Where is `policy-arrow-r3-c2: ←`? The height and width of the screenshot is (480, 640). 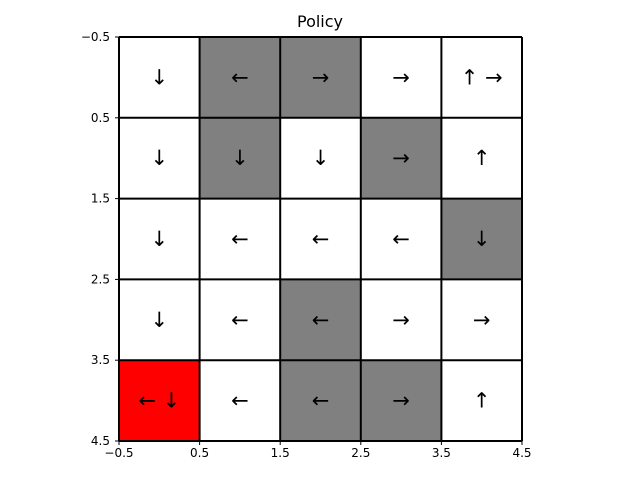
policy-arrow-r3-c2: ← is located at coordinates (321, 320).